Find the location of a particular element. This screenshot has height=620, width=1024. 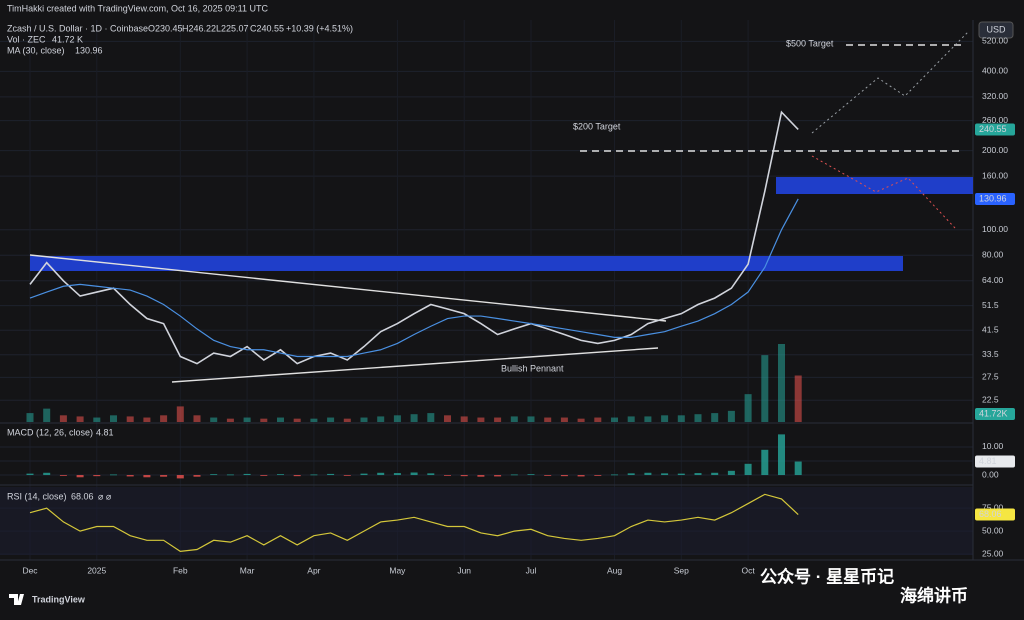

y-tick-label: 160.00 is located at coordinates (995, 175).